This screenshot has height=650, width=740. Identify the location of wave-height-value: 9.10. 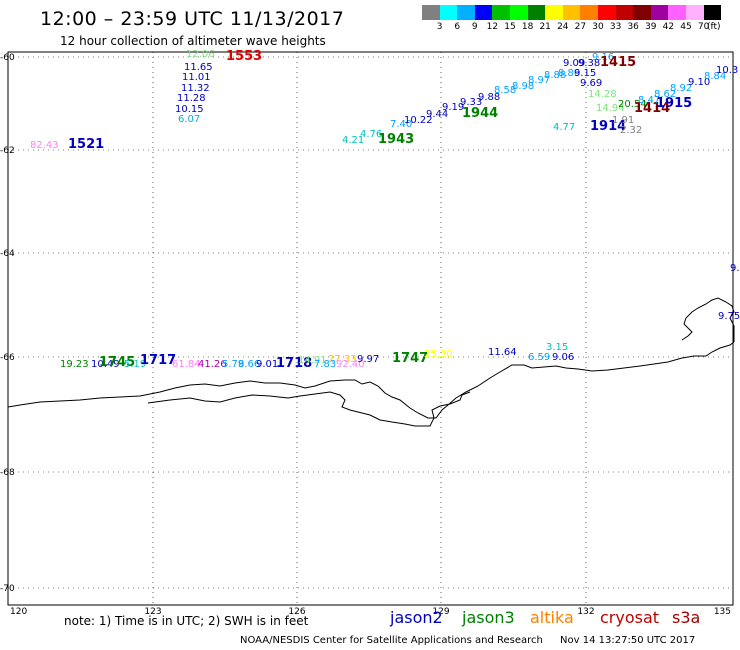
(699, 82).